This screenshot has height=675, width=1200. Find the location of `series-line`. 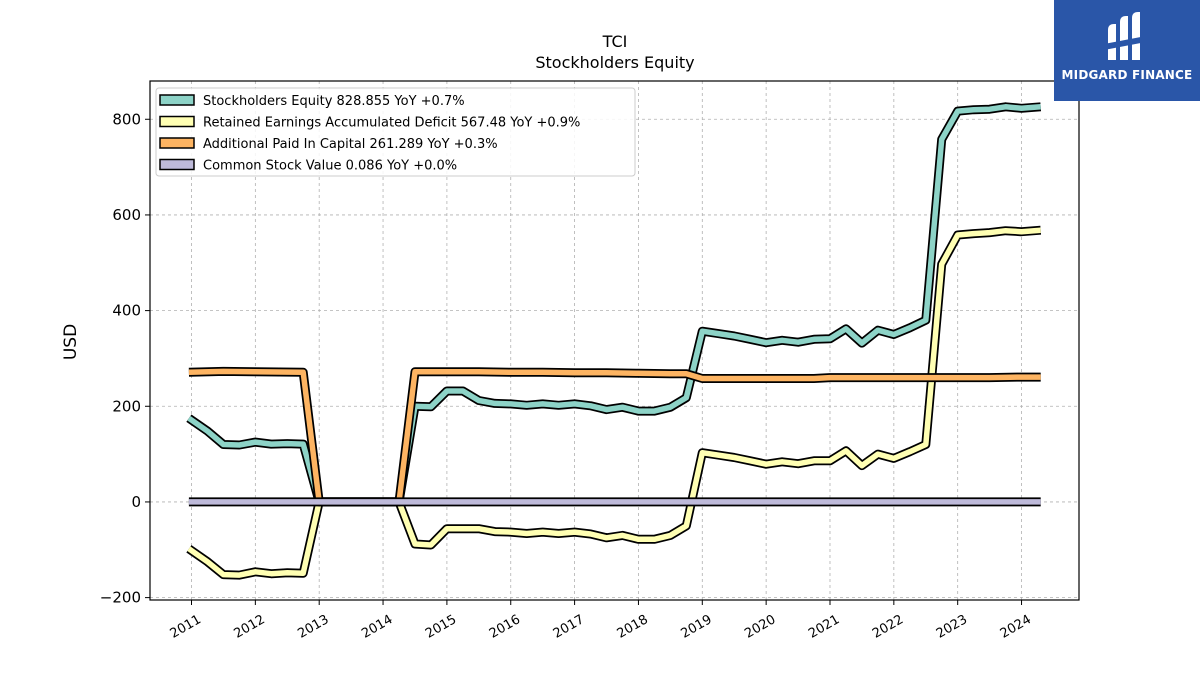

series-line is located at coordinates (614, 436).